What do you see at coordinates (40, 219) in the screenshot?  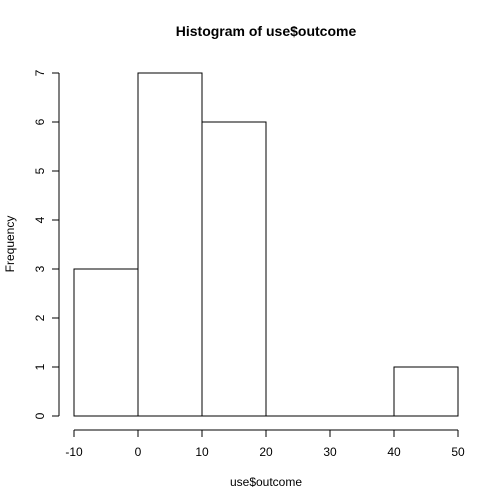 I see `y-tick-label: 4` at bounding box center [40, 219].